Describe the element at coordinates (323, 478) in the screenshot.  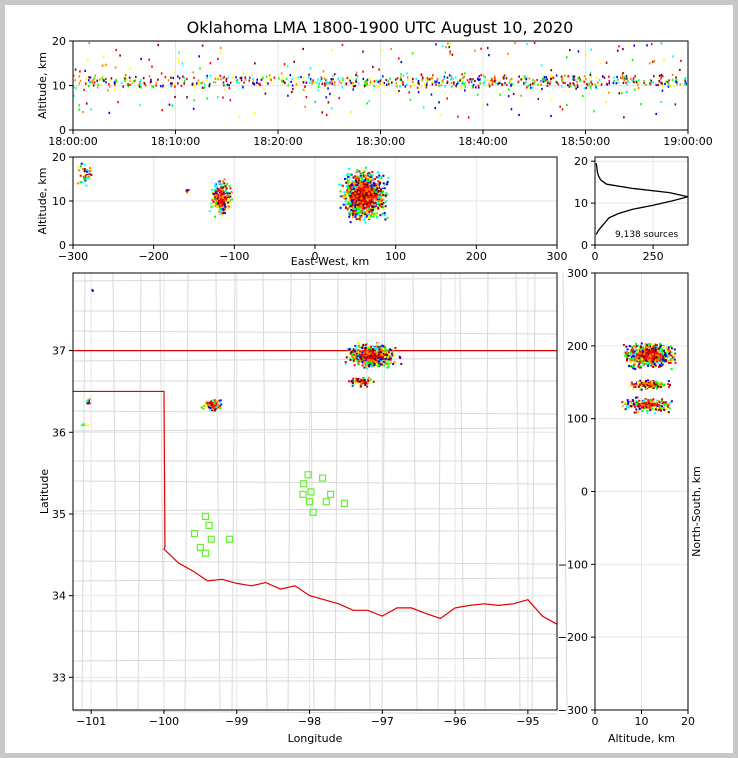
I see `station-marker` at that location.